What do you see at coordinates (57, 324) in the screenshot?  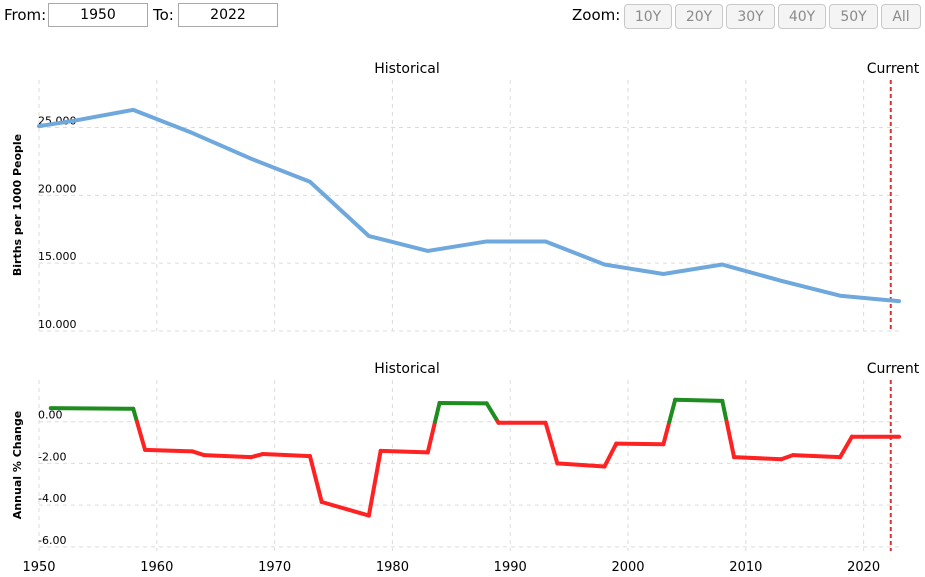 I see `top-y-tick-label: 10.000` at bounding box center [57, 324].